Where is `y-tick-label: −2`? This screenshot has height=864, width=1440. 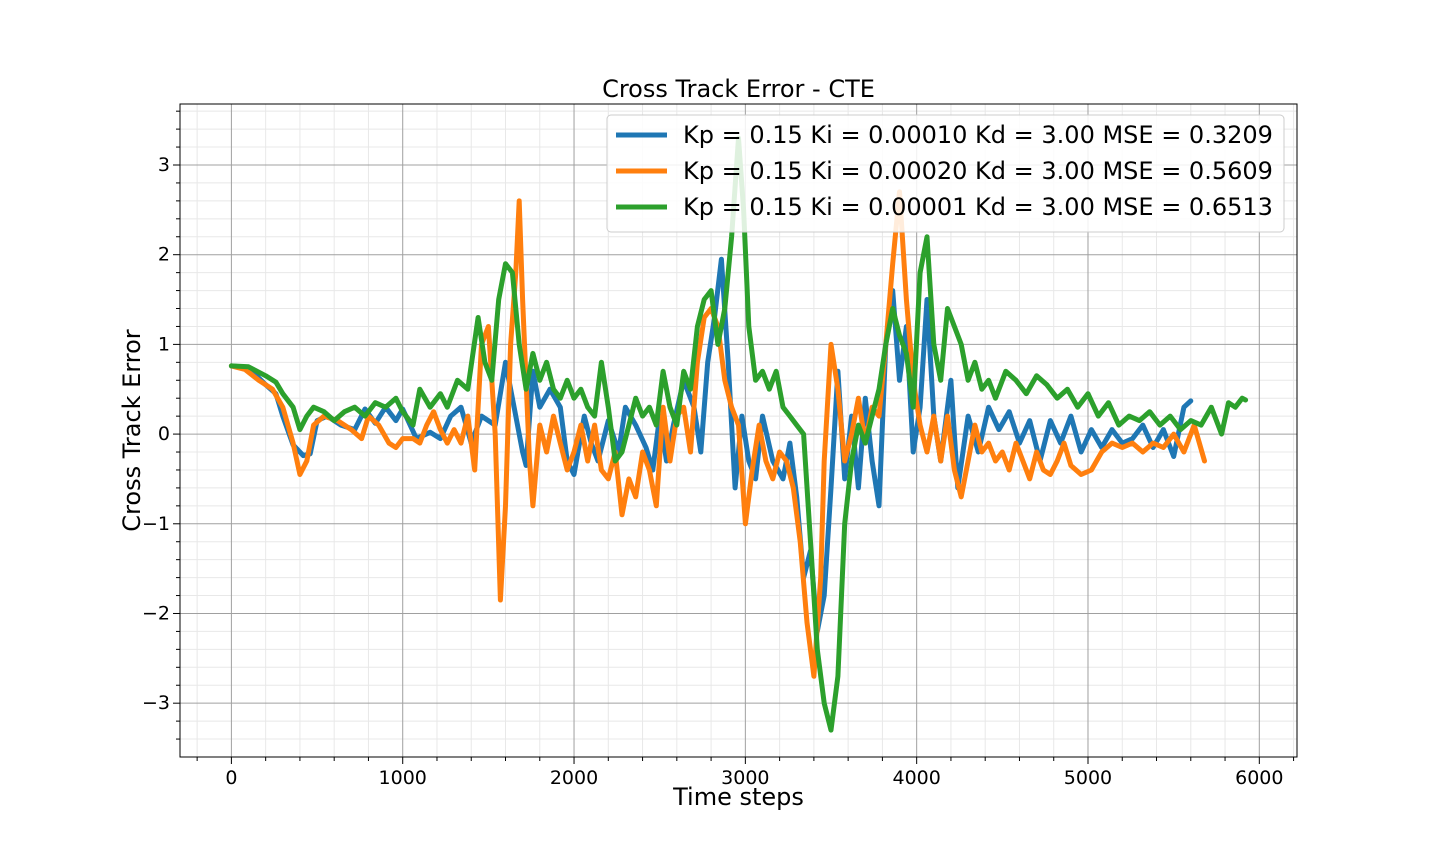
y-tick-label: −2 is located at coordinates (156, 613).